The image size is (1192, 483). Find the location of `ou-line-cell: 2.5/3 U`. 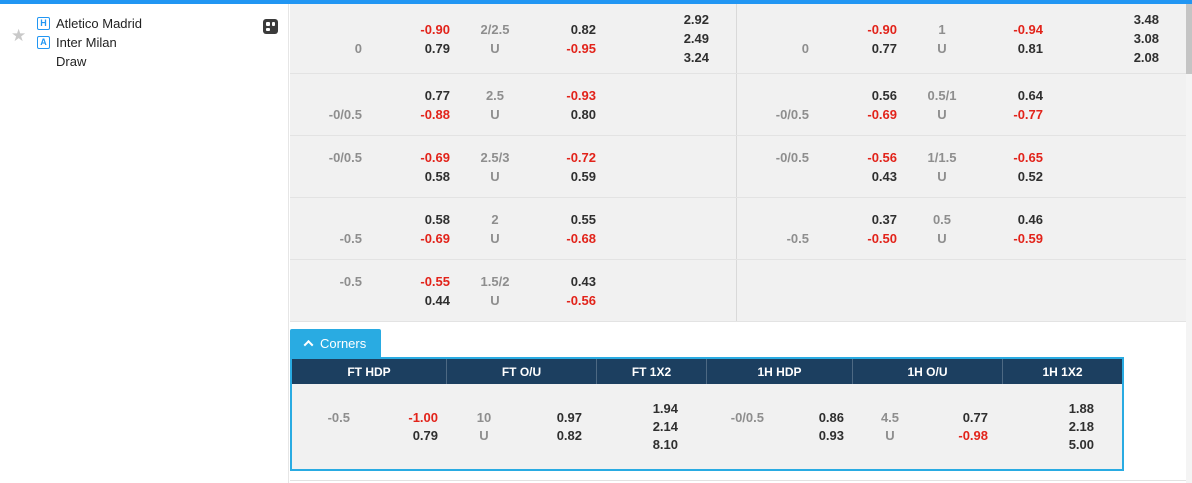

ou-line-cell: 2.5/3 U is located at coordinates (495, 166).